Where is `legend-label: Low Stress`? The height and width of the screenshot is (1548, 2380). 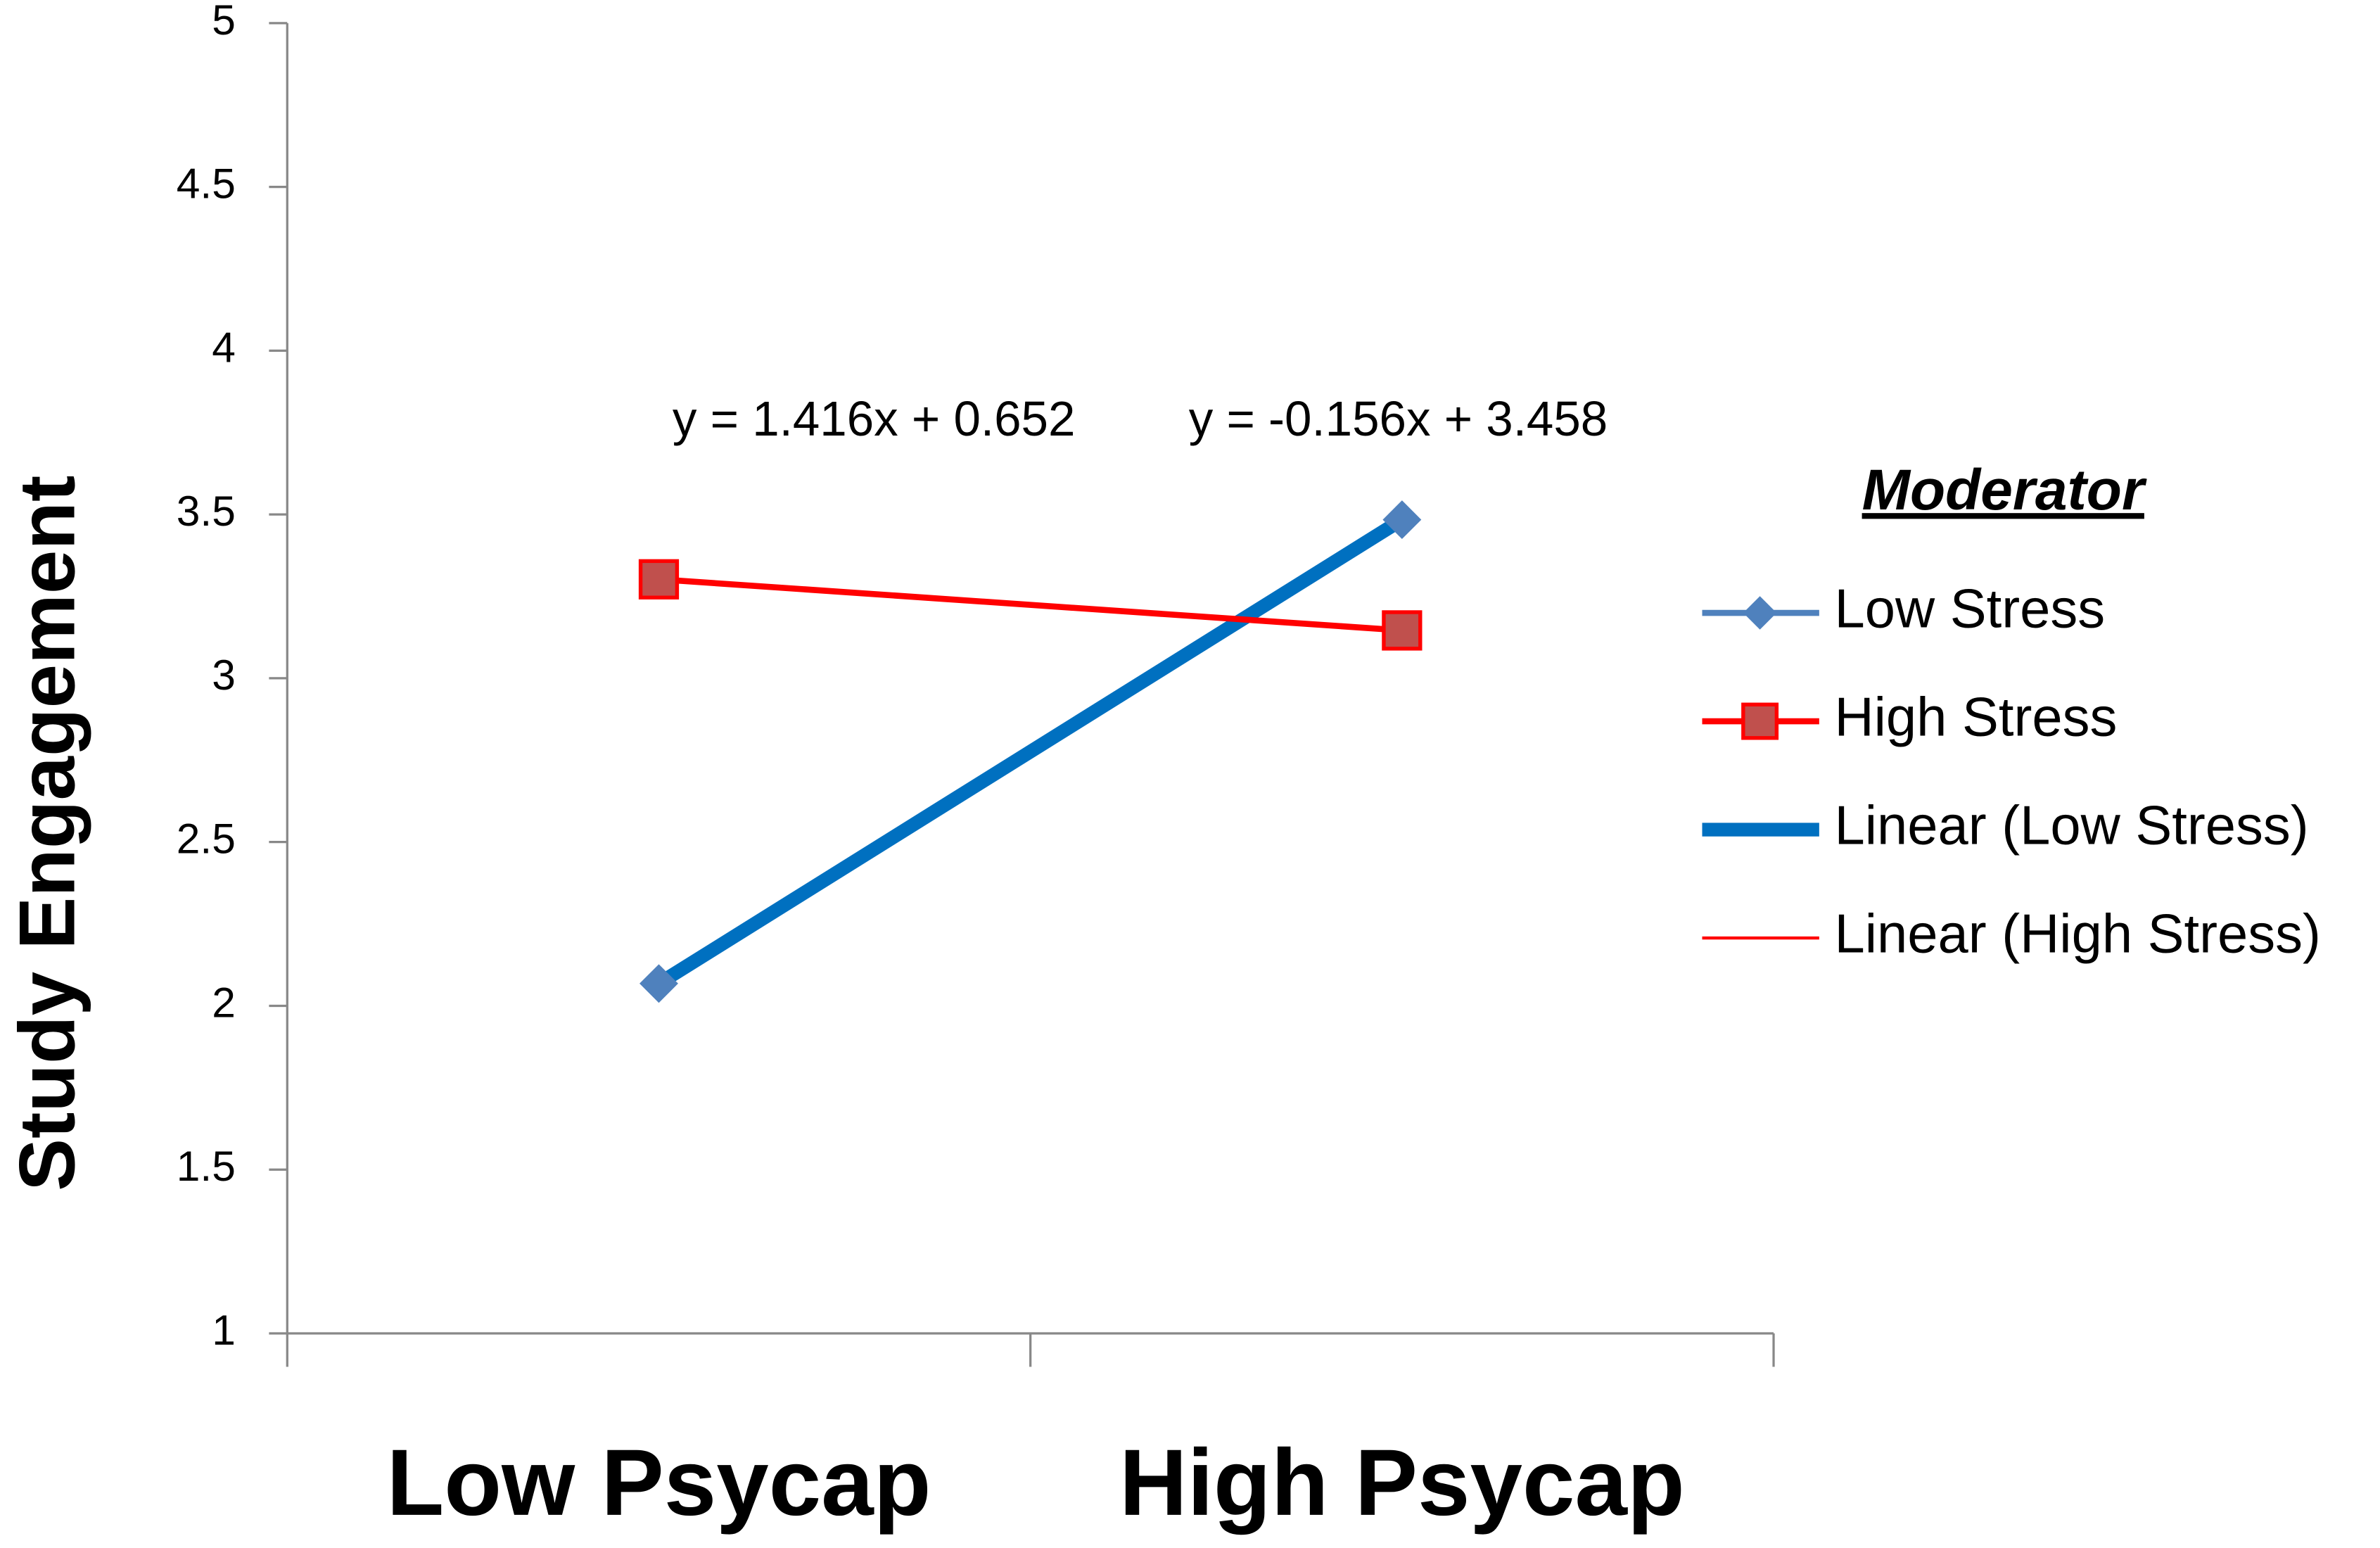 legend-label: Low Stress is located at coordinates (1969, 609).